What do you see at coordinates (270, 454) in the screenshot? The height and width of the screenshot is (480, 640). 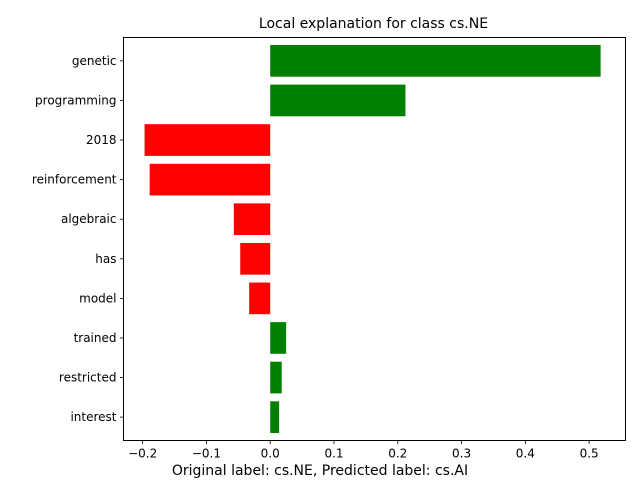 I see `xtick-label: 0.0` at bounding box center [270, 454].